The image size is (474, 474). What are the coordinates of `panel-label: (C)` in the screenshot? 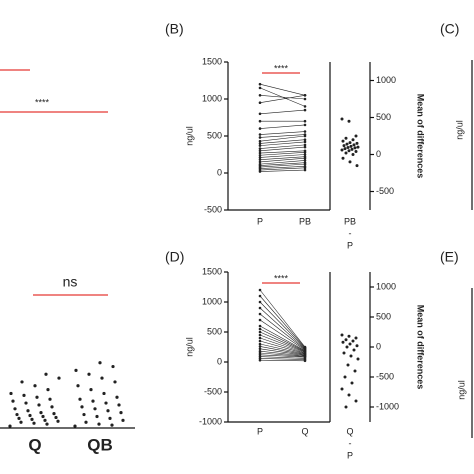 It's located at (449, 29).